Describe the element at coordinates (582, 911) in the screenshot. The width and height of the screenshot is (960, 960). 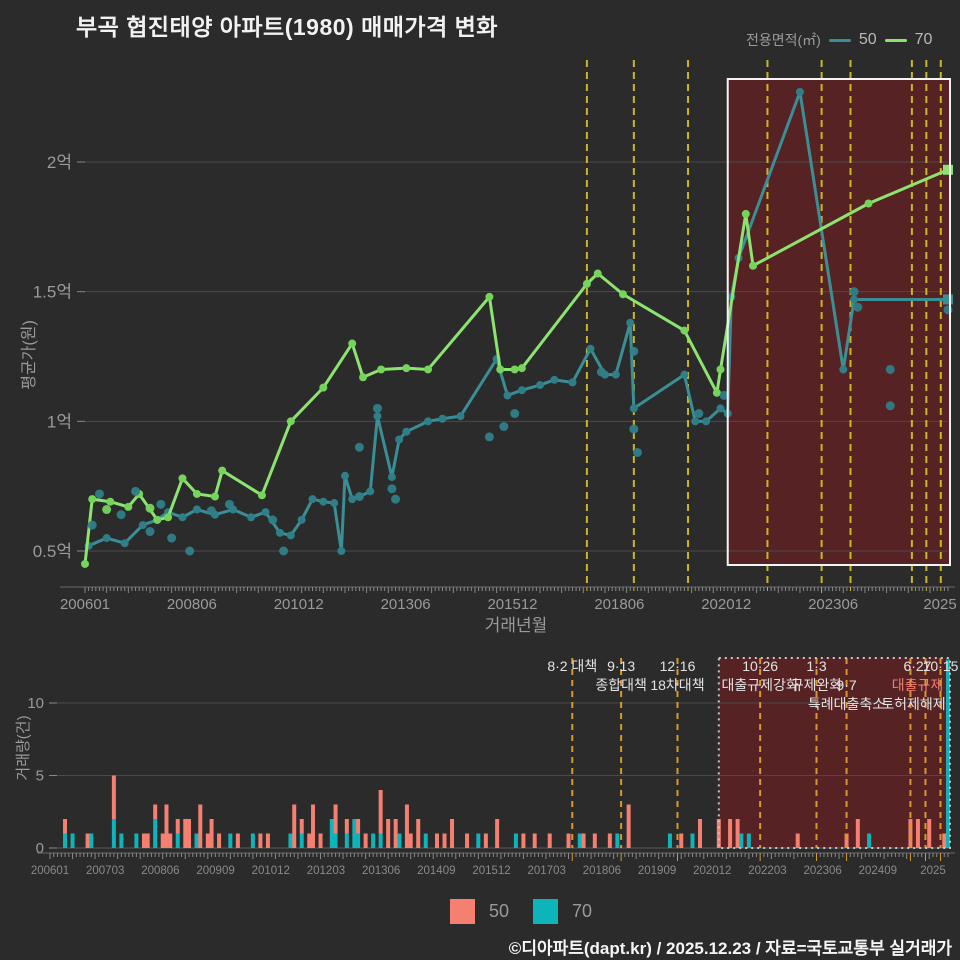
I see `legend-bar-70-label: 70` at that location.